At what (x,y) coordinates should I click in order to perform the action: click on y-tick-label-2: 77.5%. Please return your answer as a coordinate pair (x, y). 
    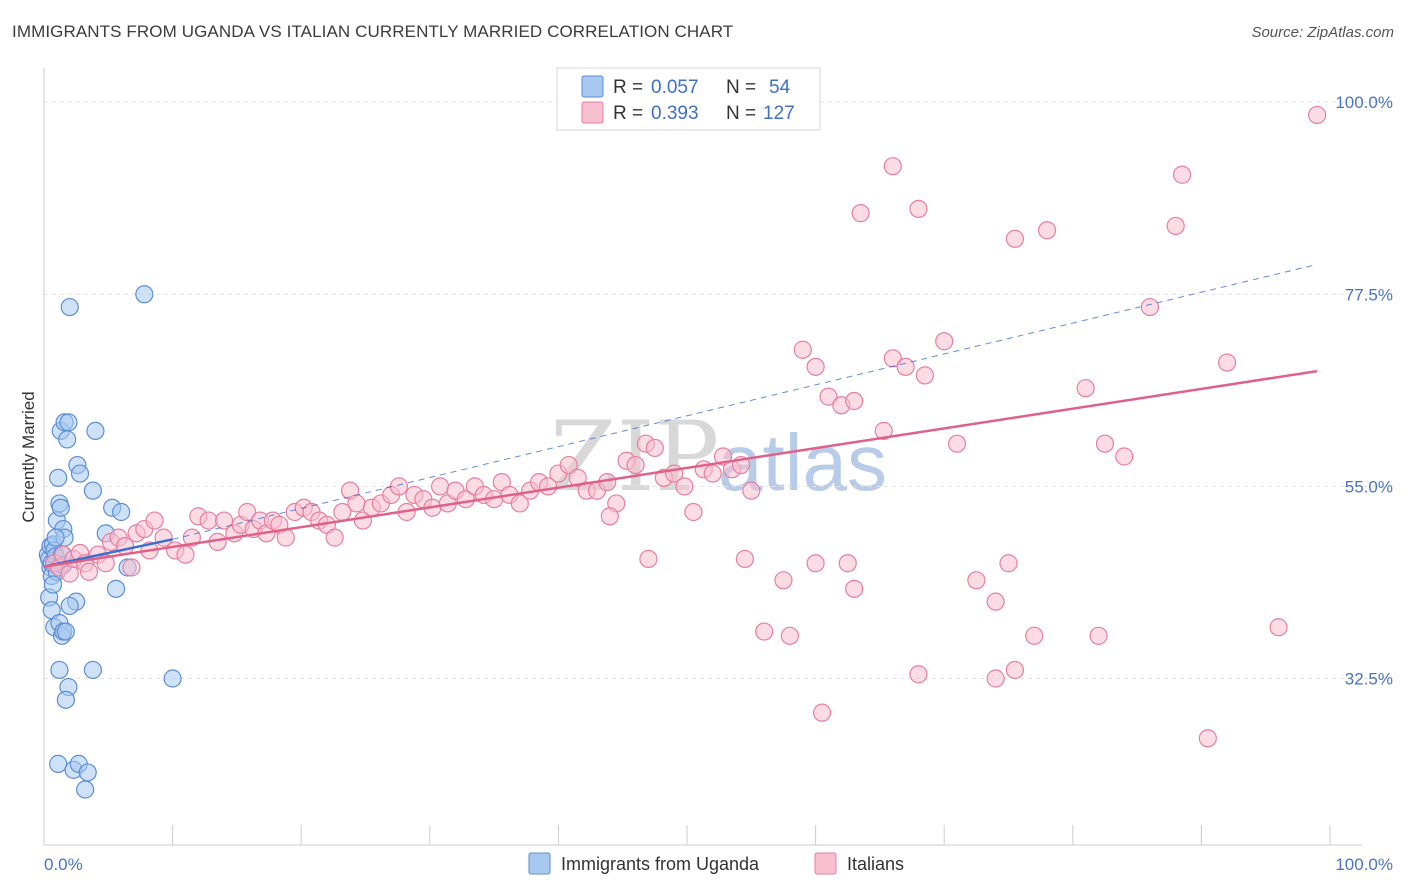
    Looking at the image, I should click on (1369, 294).